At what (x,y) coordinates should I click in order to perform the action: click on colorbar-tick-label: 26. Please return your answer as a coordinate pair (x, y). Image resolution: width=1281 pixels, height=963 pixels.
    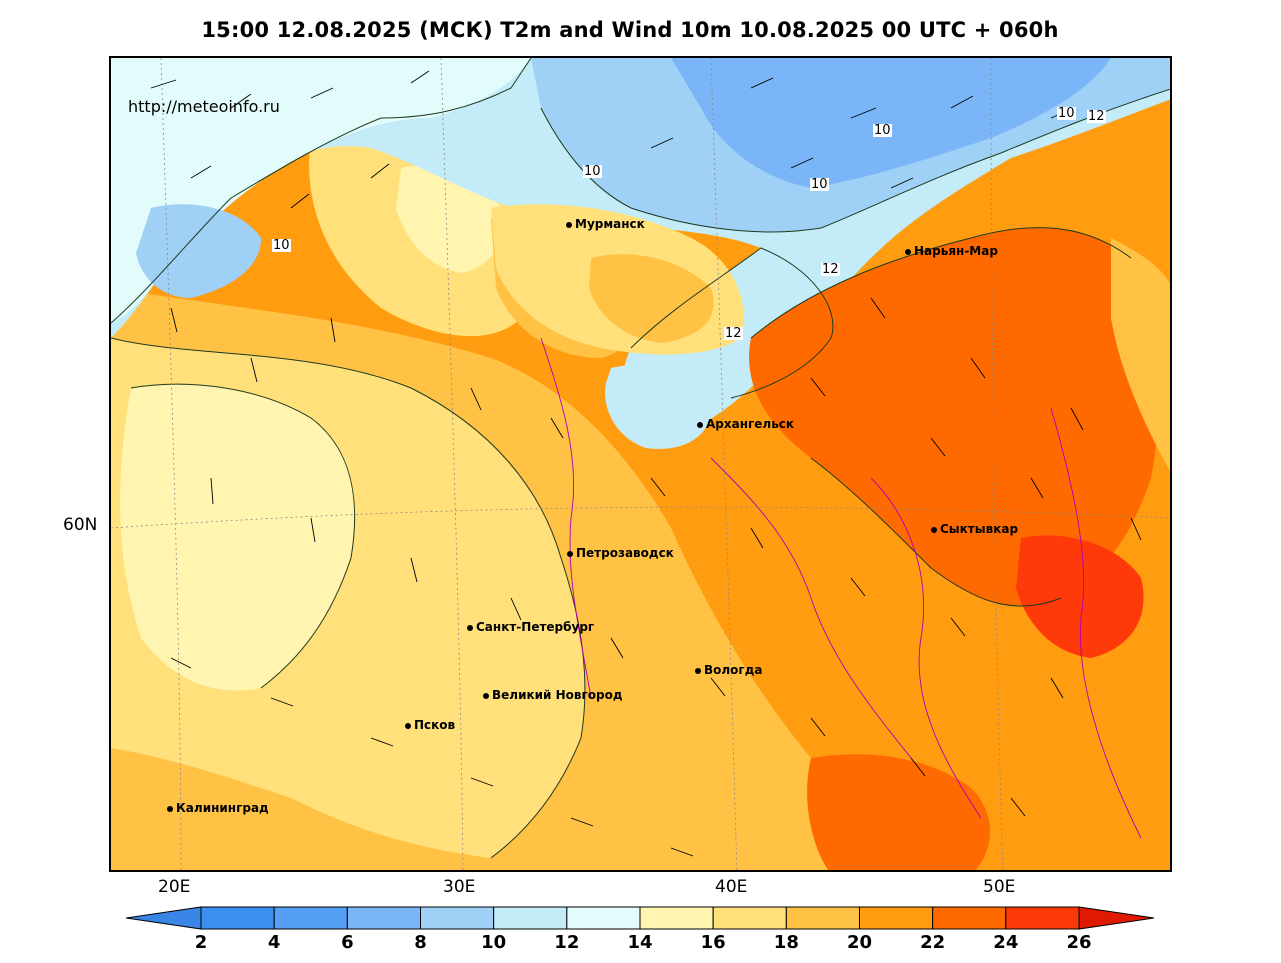
    Looking at the image, I should click on (1079, 942).